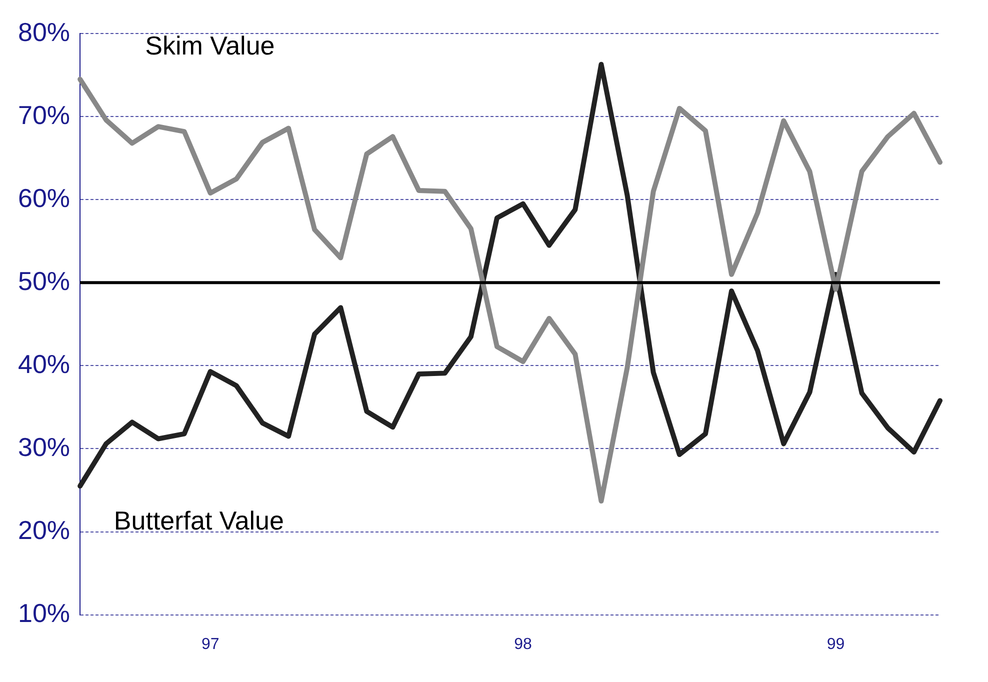 This screenshot has height=682, width=988. I want to click on y-tick-label: 10%, so click(44, 613).